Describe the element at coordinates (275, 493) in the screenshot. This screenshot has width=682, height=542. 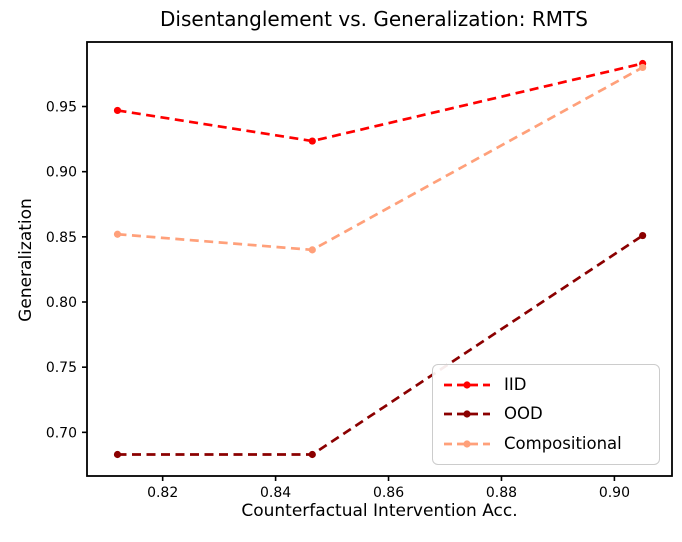
I see `x-tick-label: 0.84` at that location.